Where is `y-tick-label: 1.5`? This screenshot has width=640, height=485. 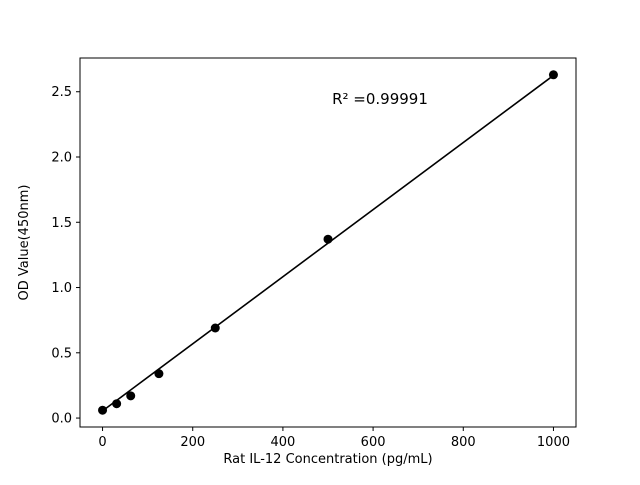 y-tick-label: 1.5 is located at coordinates (61, 223).